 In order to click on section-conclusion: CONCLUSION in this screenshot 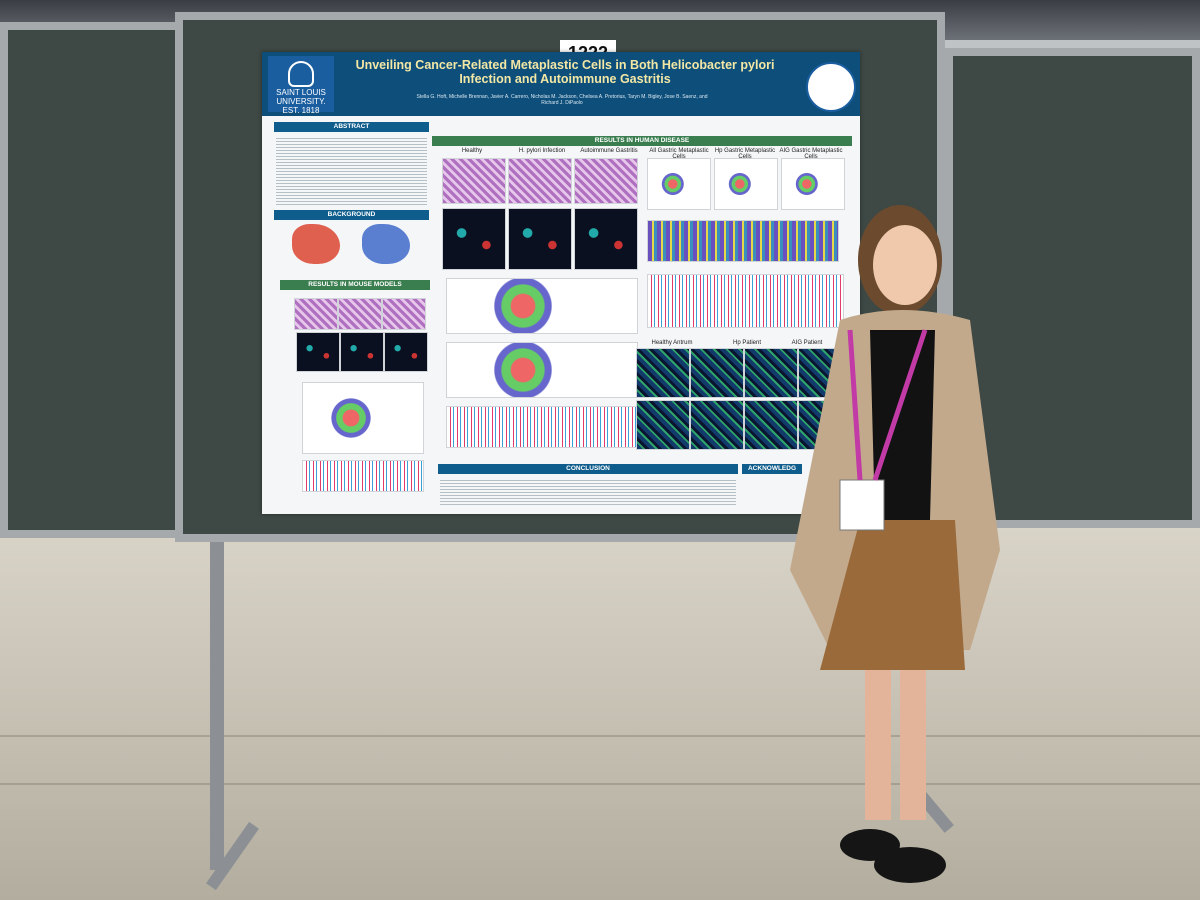, I will do `click(588, 469)`.